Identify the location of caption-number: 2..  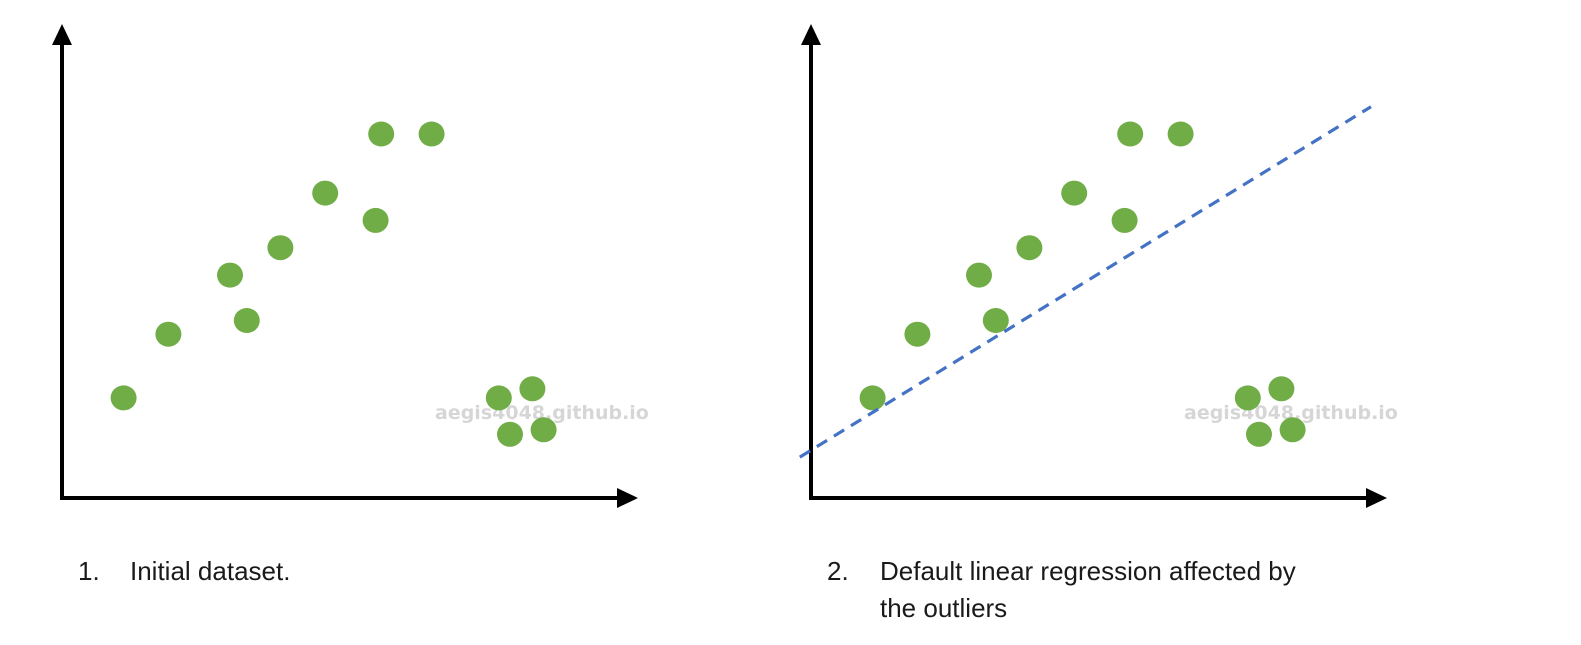
(838, 571).